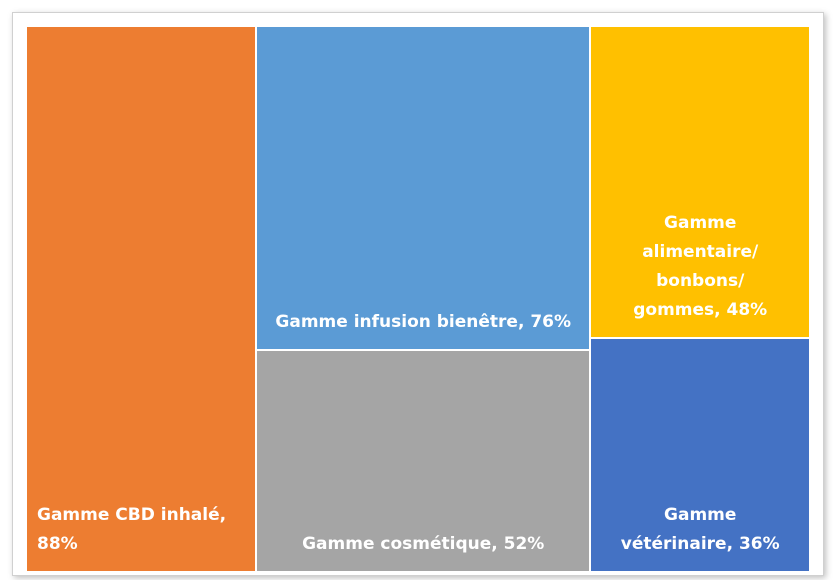 The image size is (840, 580). Describe the element at coordinates (700, 455) in the screenshot. I see `treemap-tile: Gamme vétérinaire, 36%` at that location.